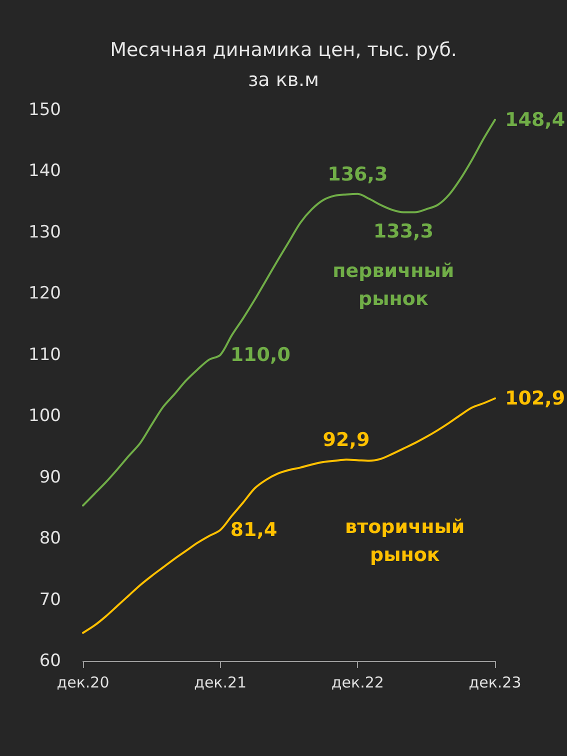 This screenshot has height=756, width=567. I want to click on chart-title: Месячная динамика цен, тыс. руб. за кв.м, so click(283, 65).